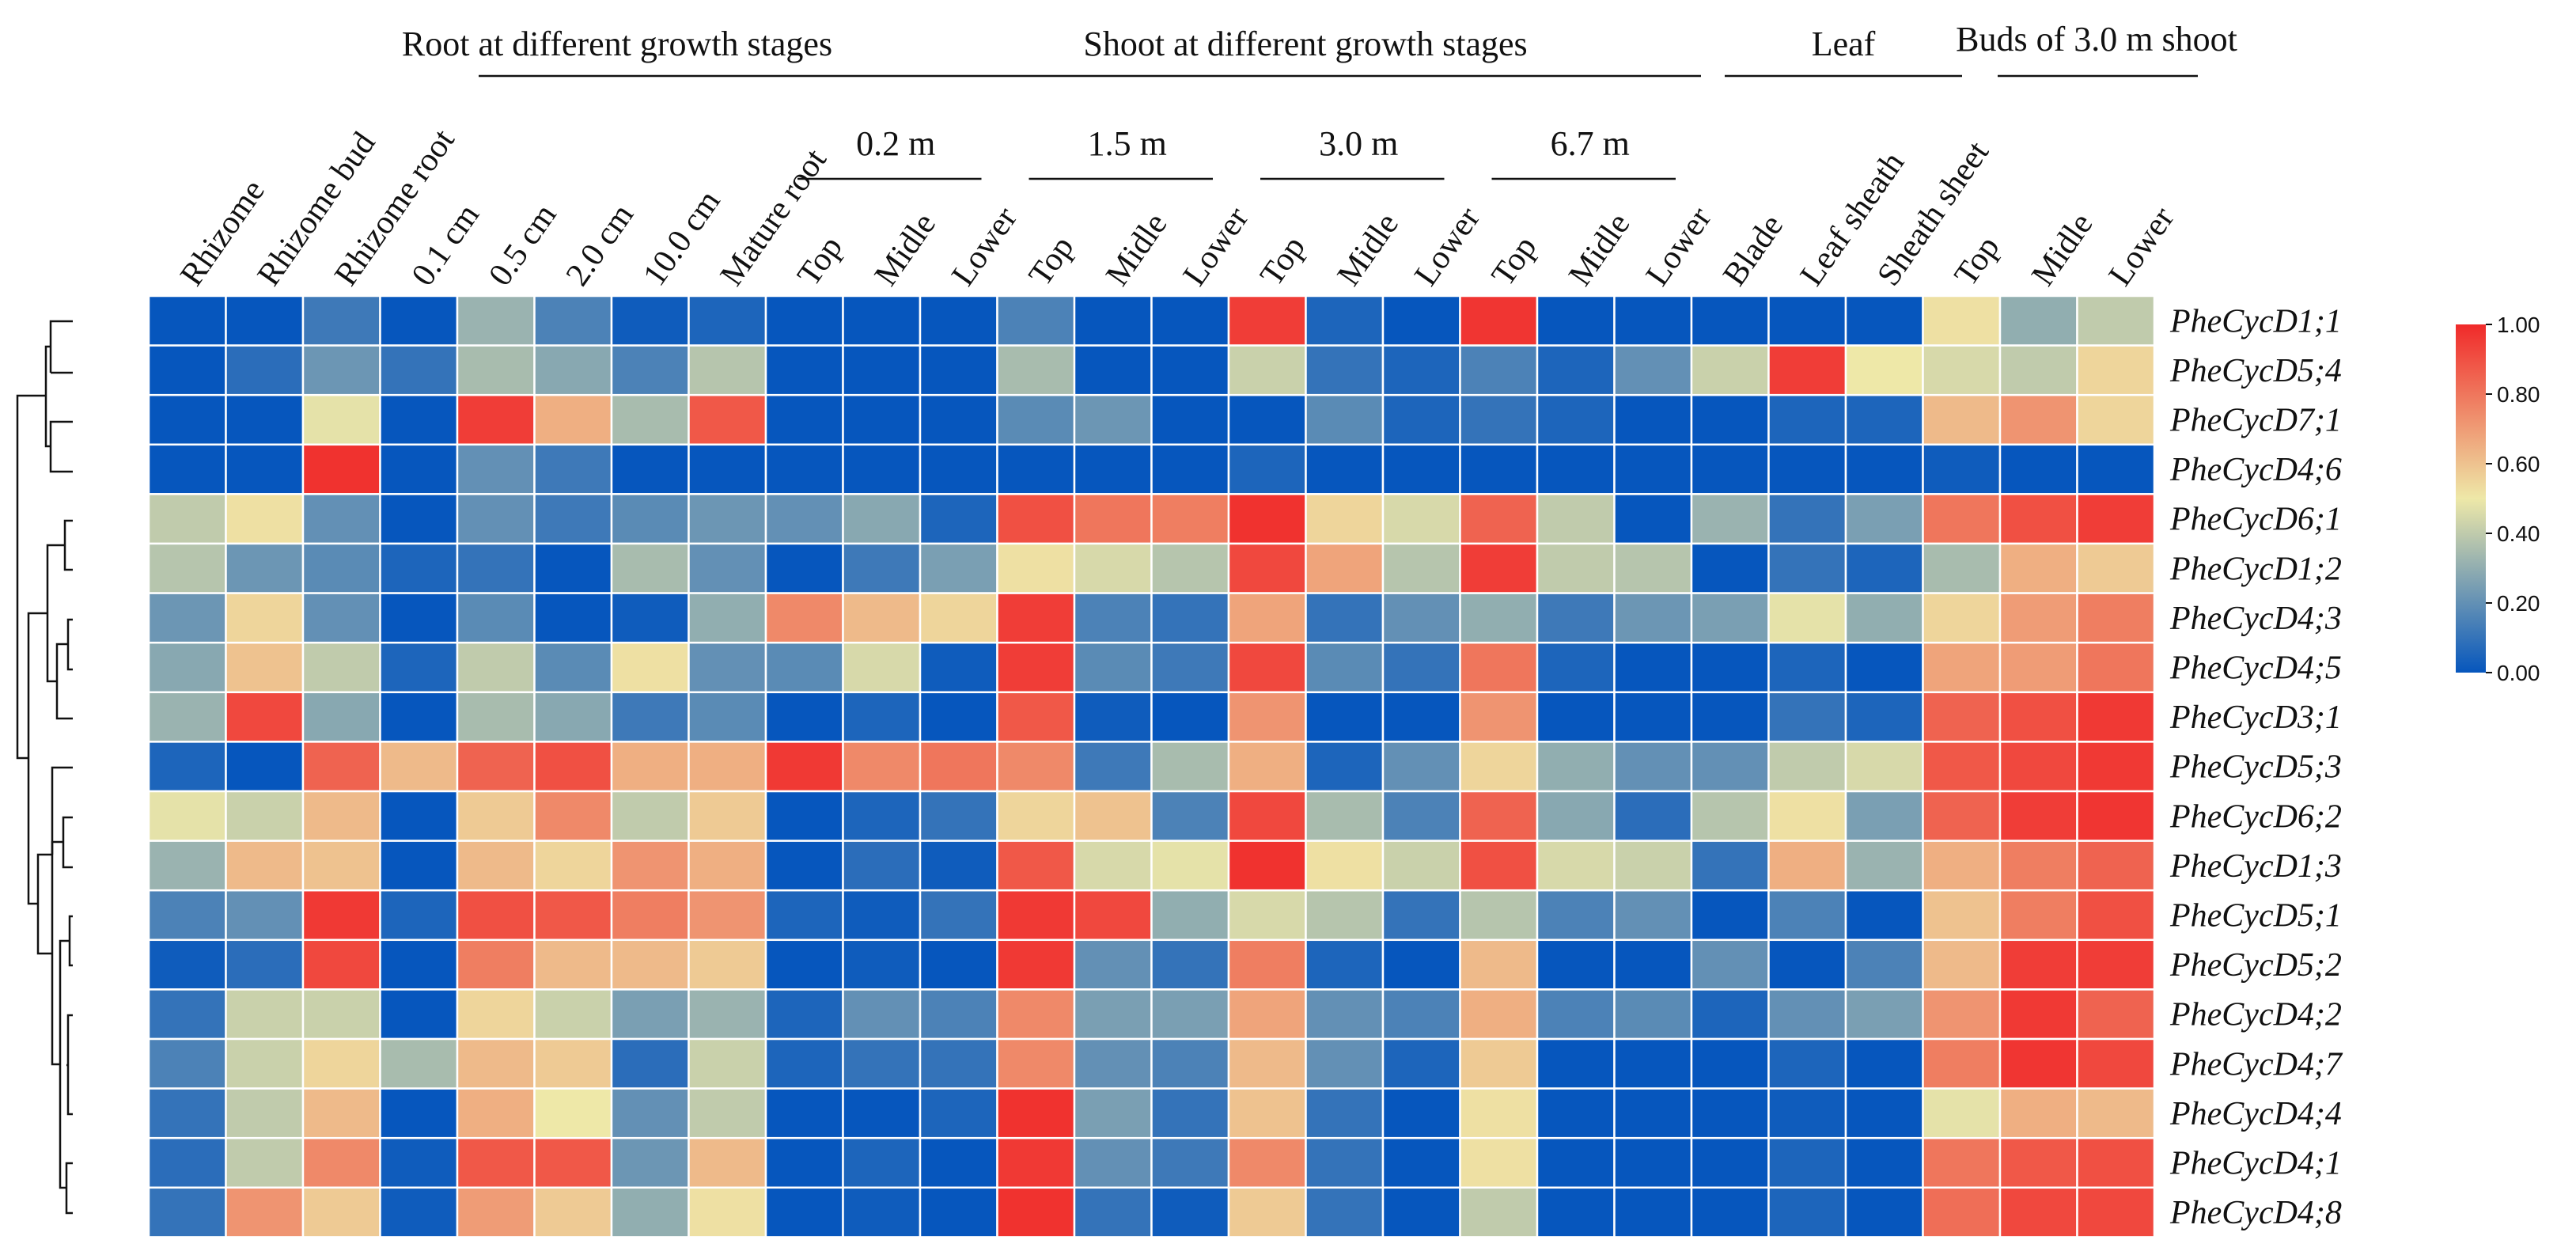 This screenshot has height=1255, width=2576. What do you see at coordinates (2255, 816) in the screenshot?
I see `row-label: PheCycD6;2` at bounding box center [2255, 816].